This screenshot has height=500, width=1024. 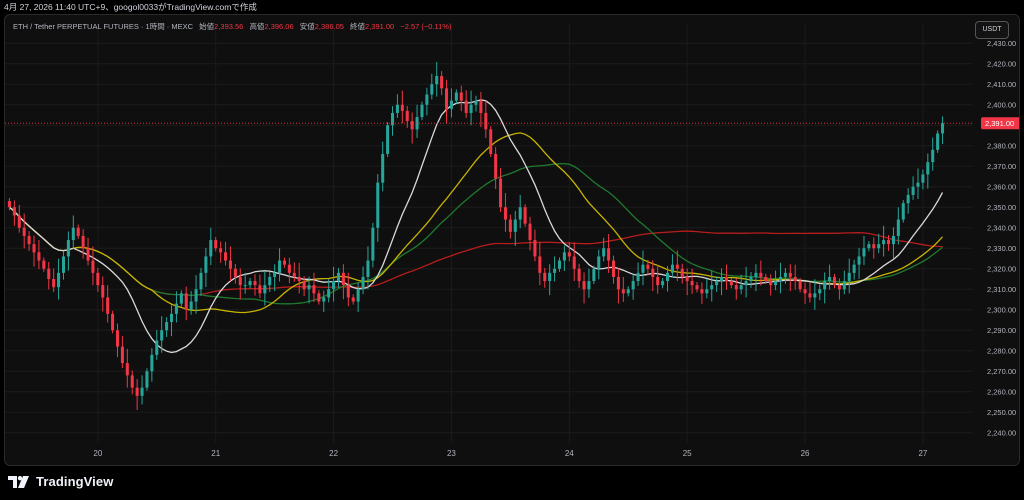 I want to click on high-label: 高値, so click(x=257, y=26).